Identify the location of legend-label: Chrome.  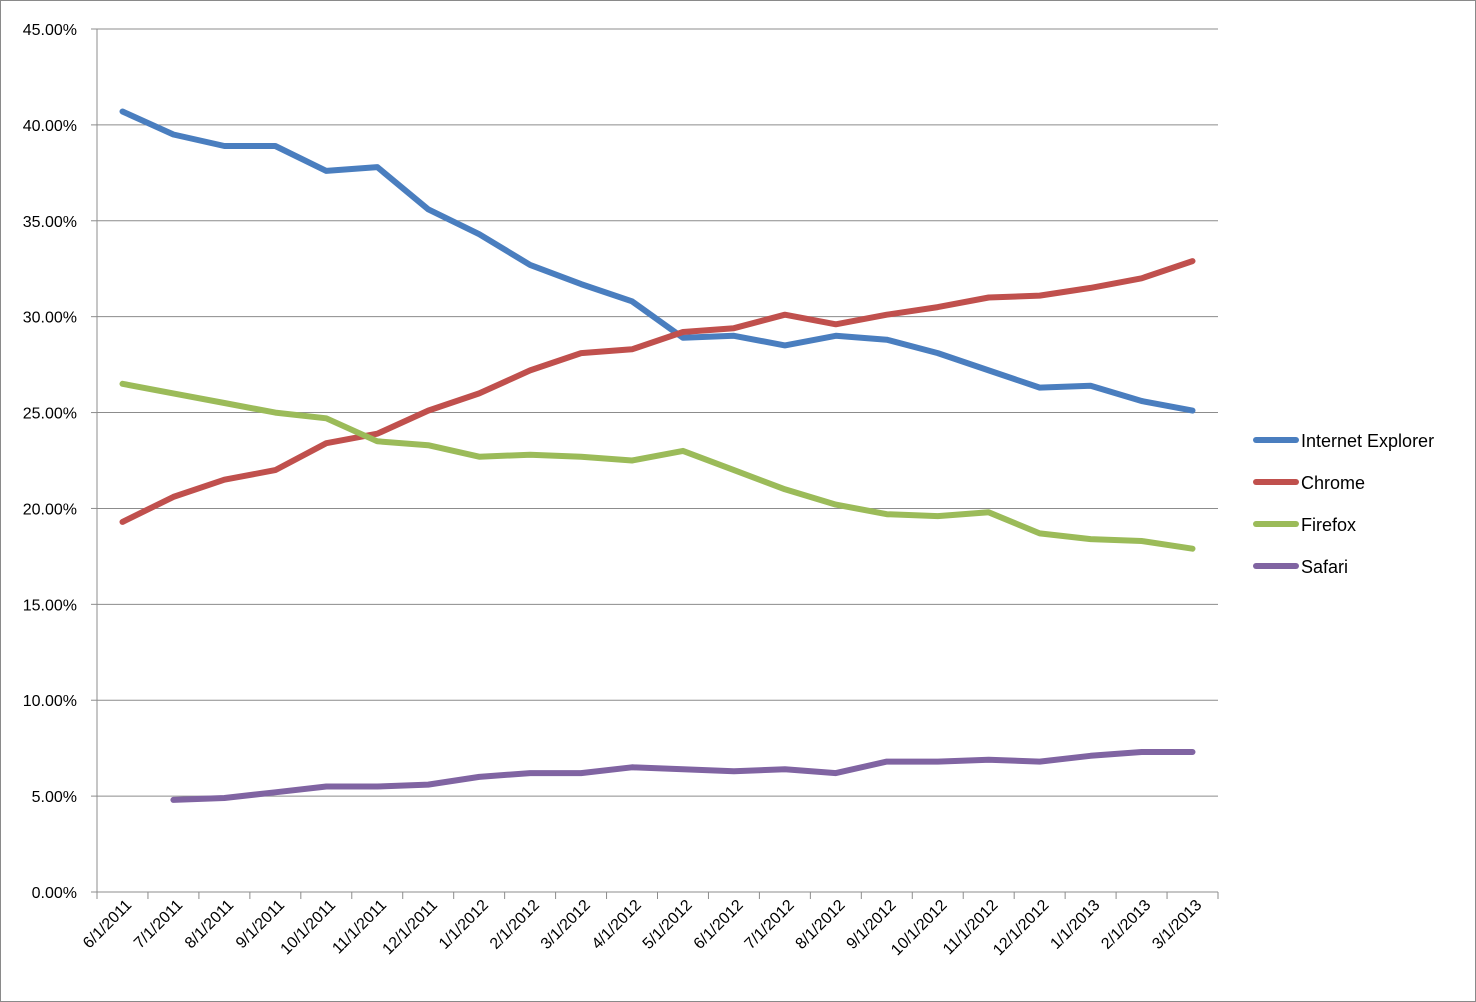
(1333, 483).